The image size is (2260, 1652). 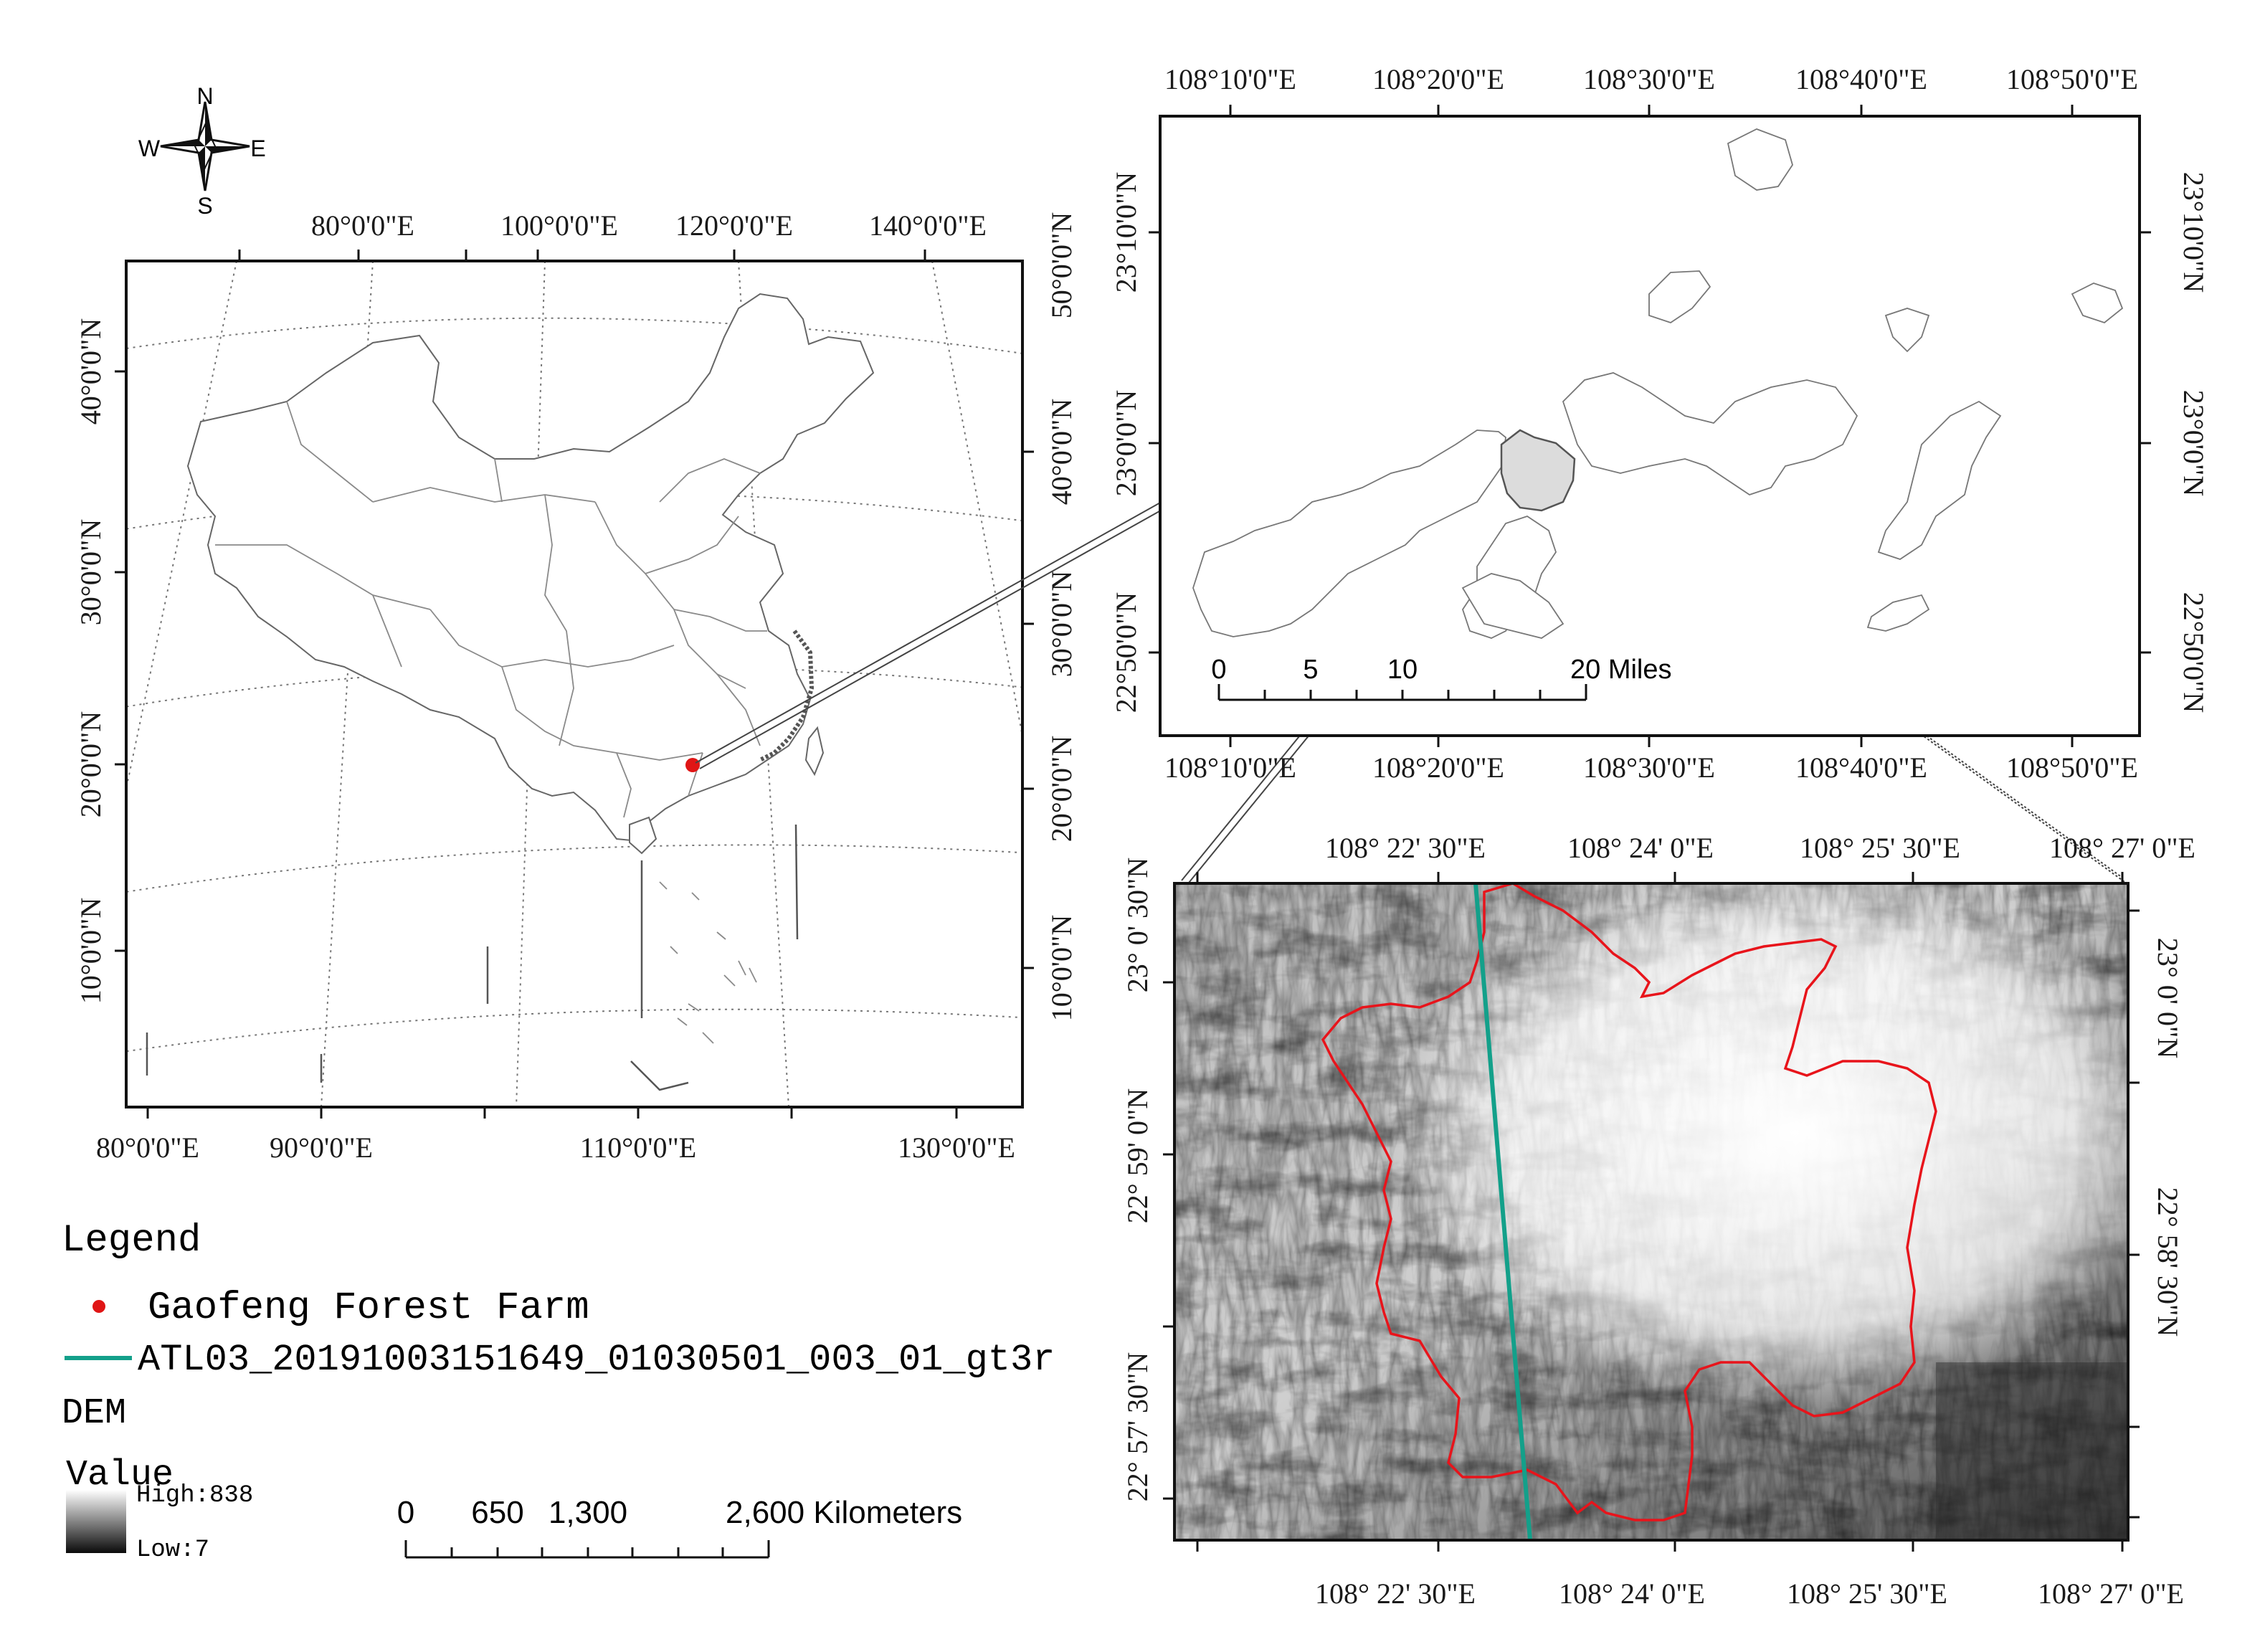 I want to click on overview-right-tick-label: 10°0'0"N, so click(x=1061, y=968).